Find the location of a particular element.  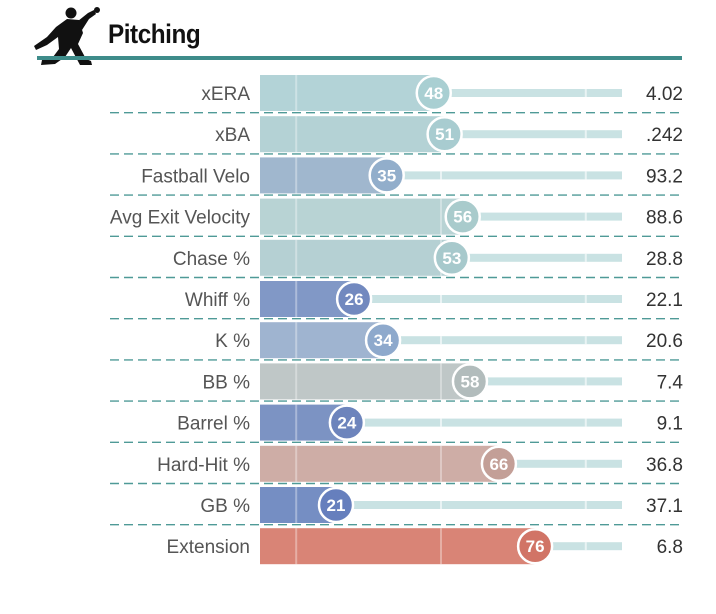

percentile-label: 35 is located at coordinates (386, 175).